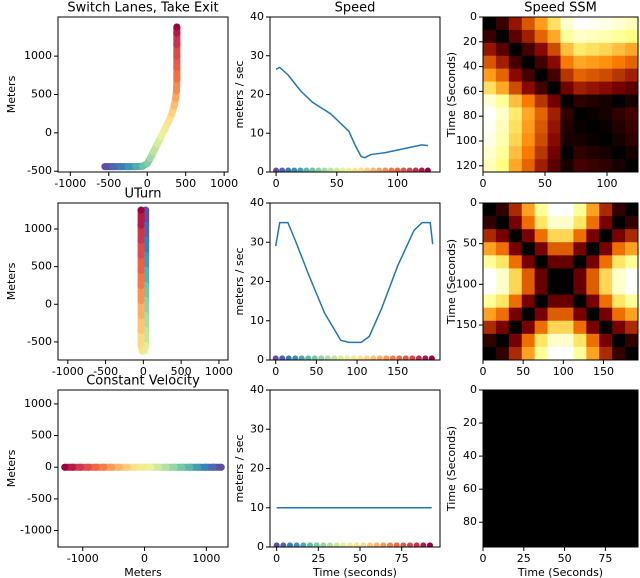  What do you see at coordinates (257, 320) in the screenshot?
I see `y-tick-label: 10` at bounding box center [257, 320].